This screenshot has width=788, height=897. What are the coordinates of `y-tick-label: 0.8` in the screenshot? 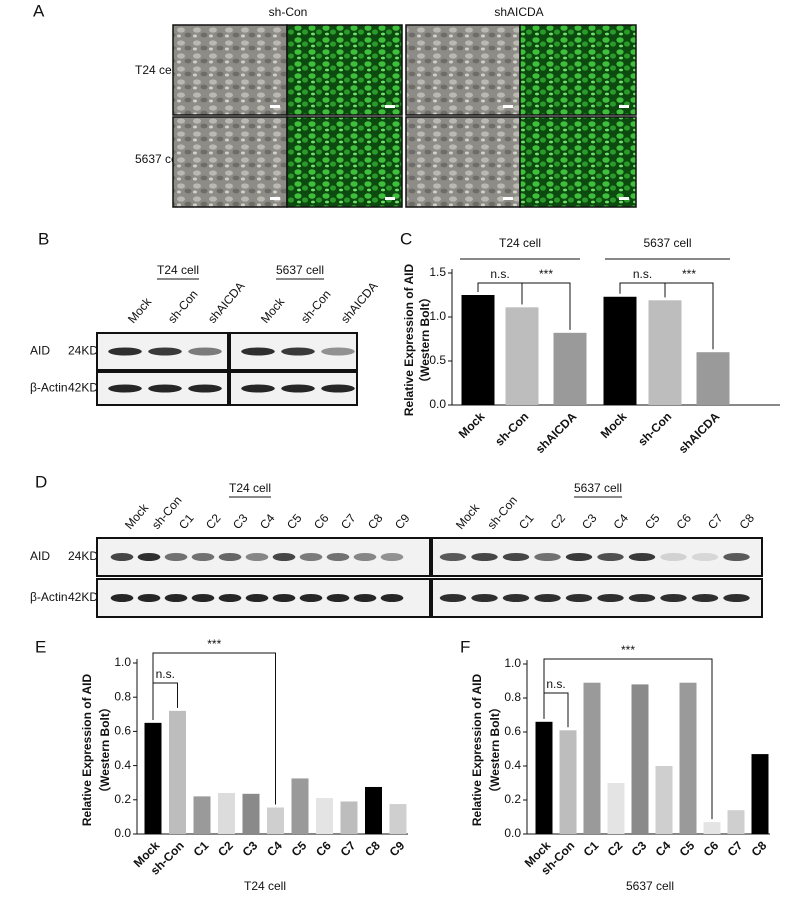 It's located at (122, 696).